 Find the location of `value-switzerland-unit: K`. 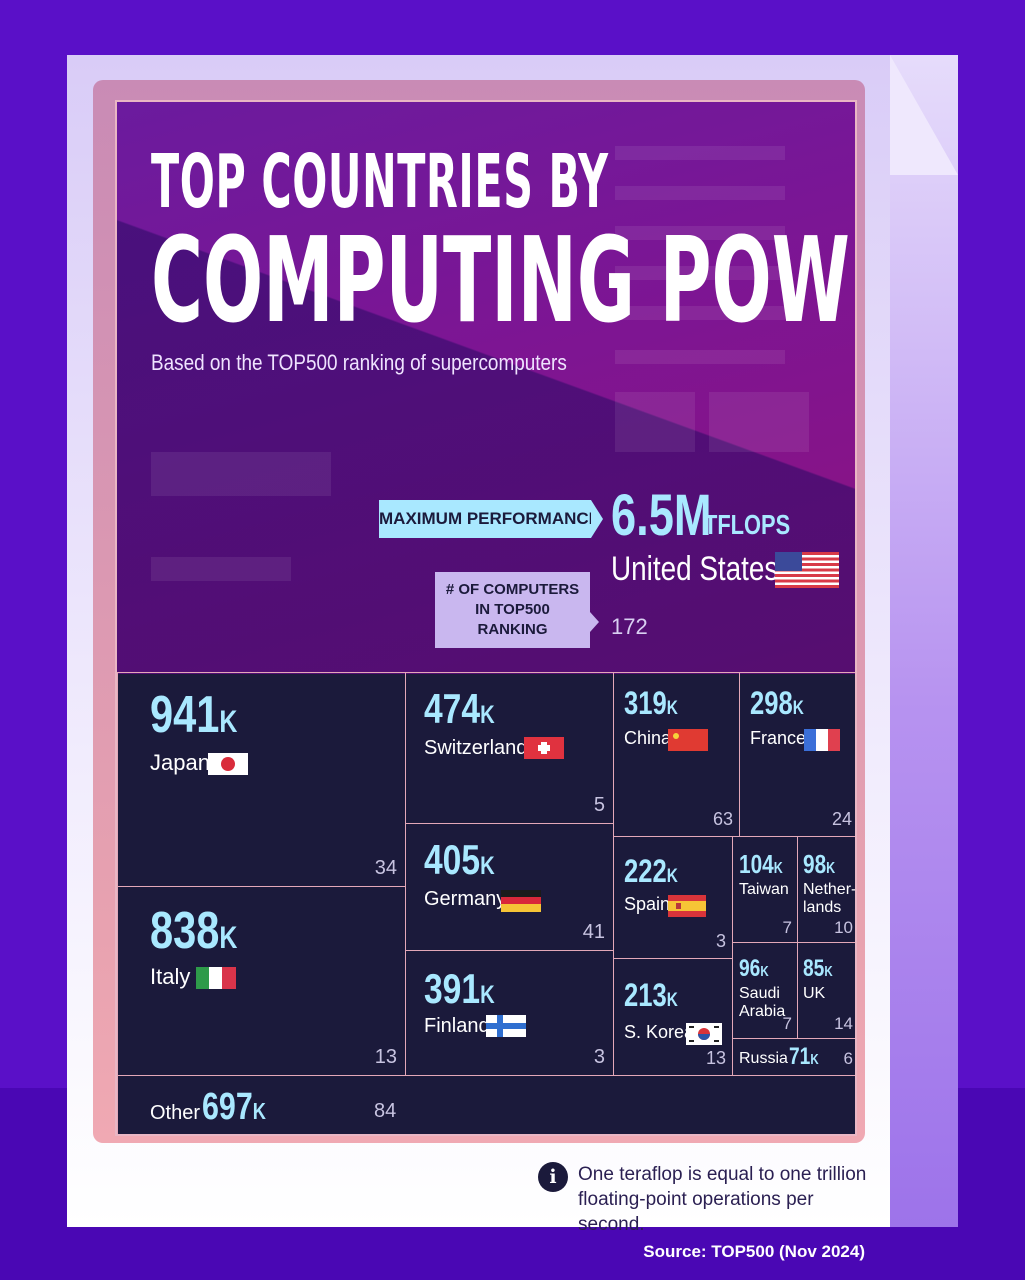

value-switzerland-unit: K is located at coordinates (487, 715).